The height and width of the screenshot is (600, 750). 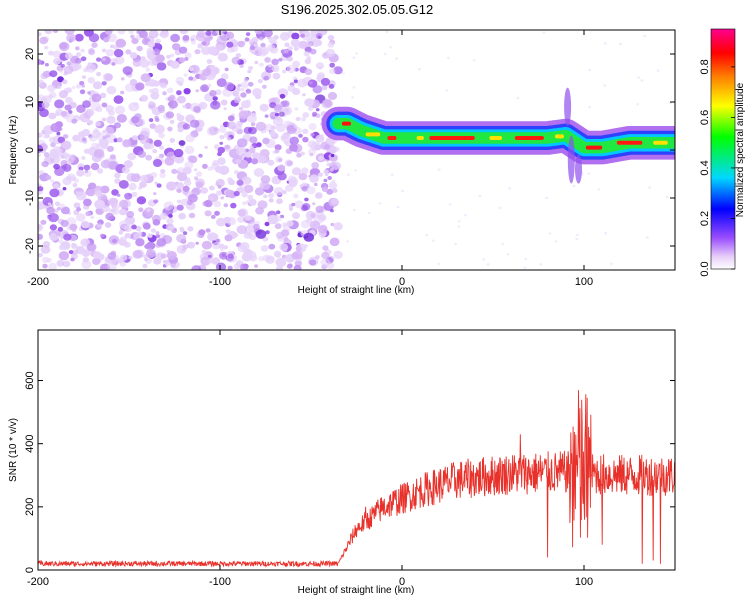 What do you see at coordinates (705, 66) in the screenshot?
I see `colorbar-tick-label: 0.8` at bounding box center [705, 66].